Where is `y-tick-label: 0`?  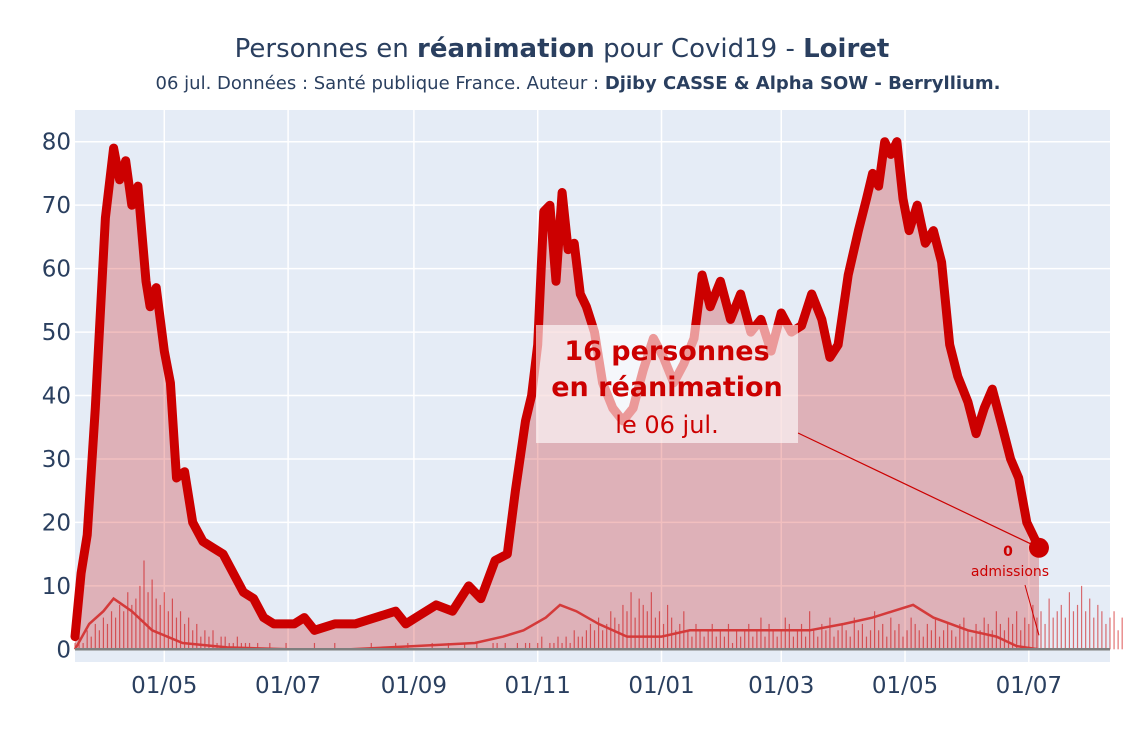
y-tick-label: 0 is located at coordinates (63, 650).